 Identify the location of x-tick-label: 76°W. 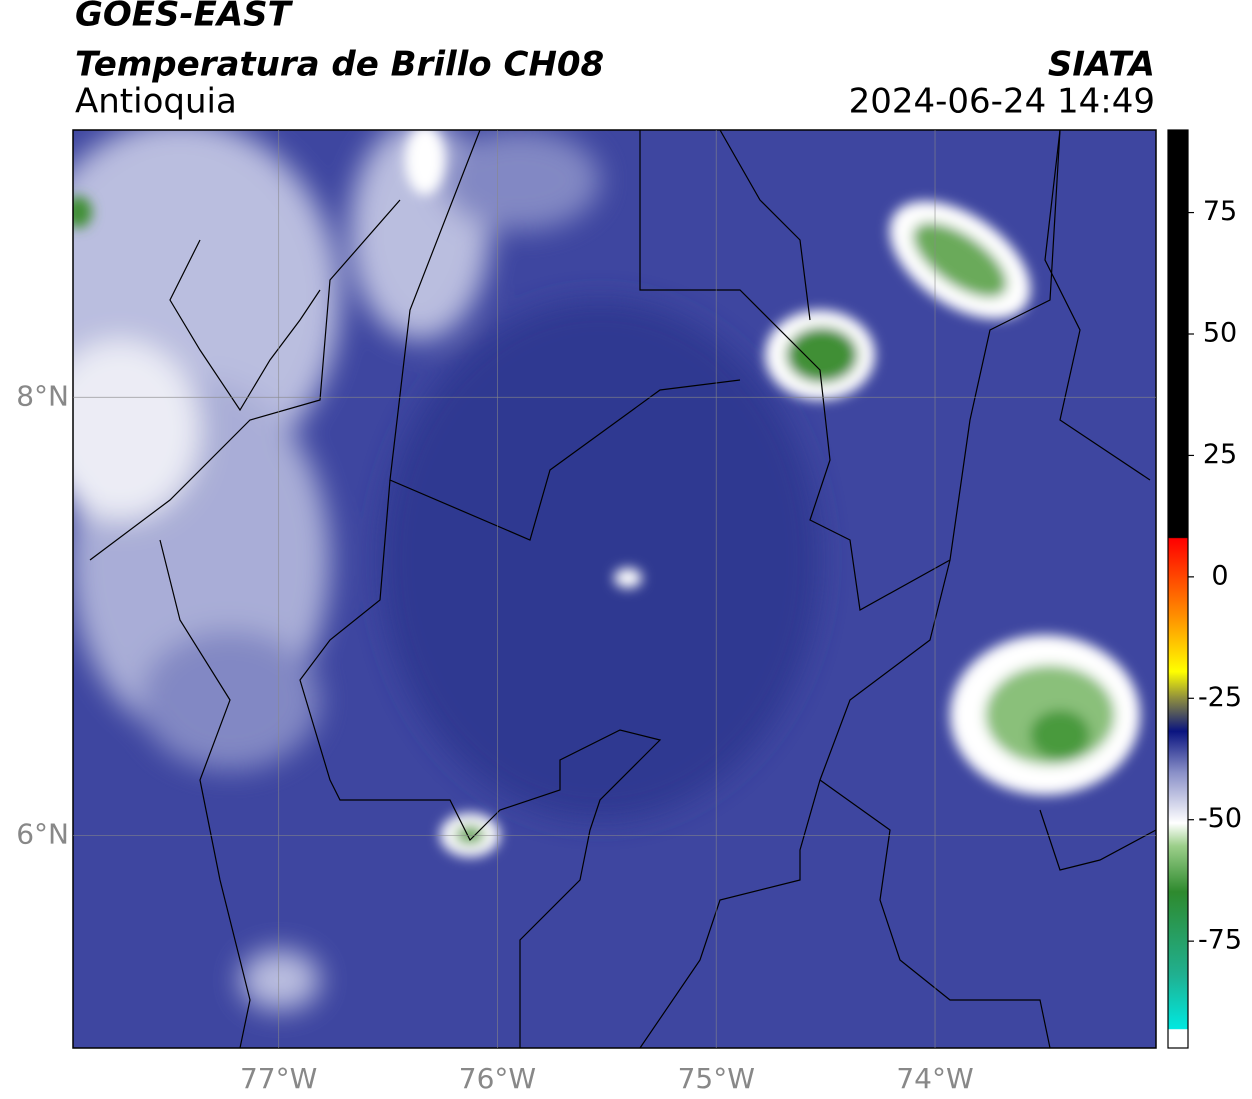
(497, 1078).